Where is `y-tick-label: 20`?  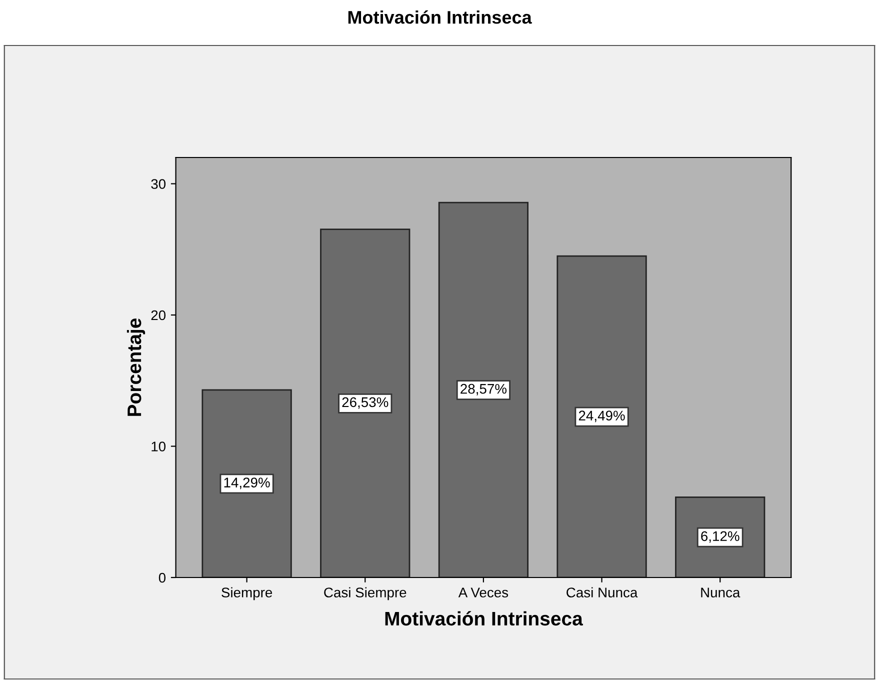
y-tick-label: 20 is located at coordinates (158, 315).